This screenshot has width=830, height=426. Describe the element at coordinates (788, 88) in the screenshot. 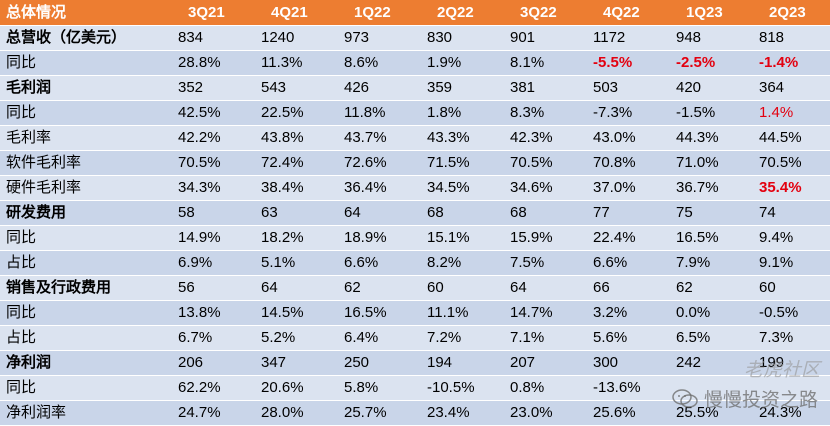

I see `table-cell: 364` at that location.